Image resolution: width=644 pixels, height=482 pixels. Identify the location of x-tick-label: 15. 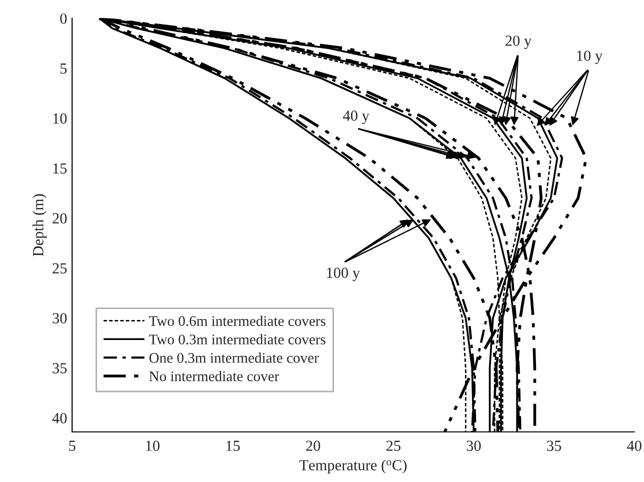
(233, 445).